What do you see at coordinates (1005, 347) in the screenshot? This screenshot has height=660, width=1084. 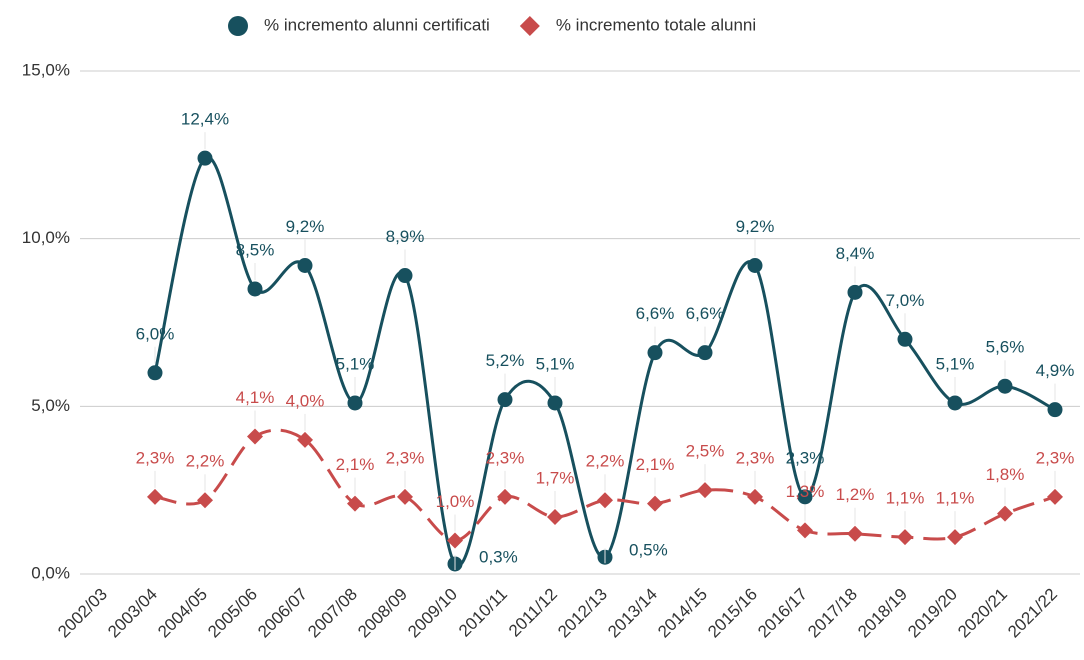 I see `data-label: 5,6%` at bounding box center [1005, 347].